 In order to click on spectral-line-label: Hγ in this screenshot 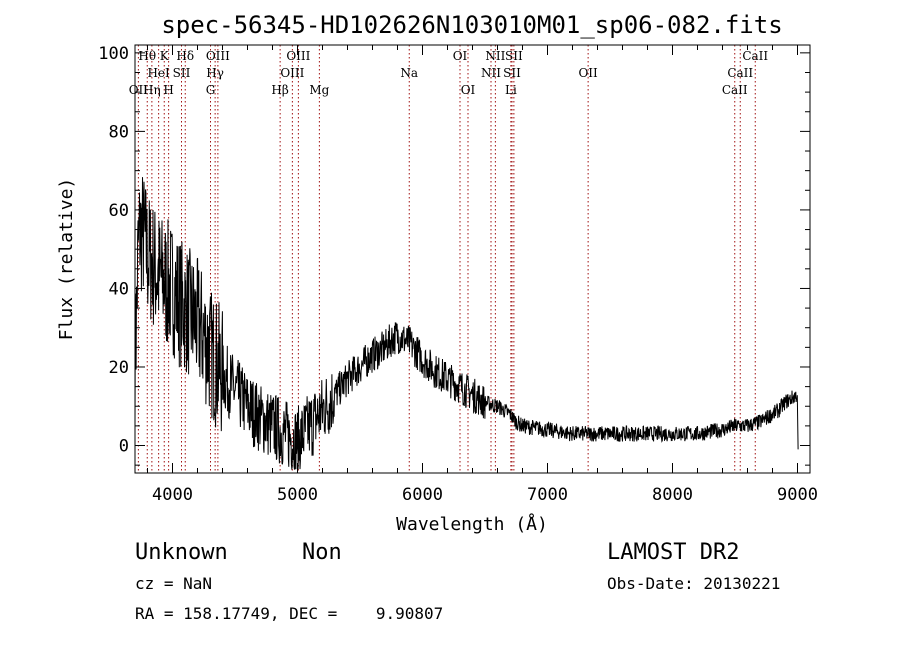, I will do `click(215, 73)`.